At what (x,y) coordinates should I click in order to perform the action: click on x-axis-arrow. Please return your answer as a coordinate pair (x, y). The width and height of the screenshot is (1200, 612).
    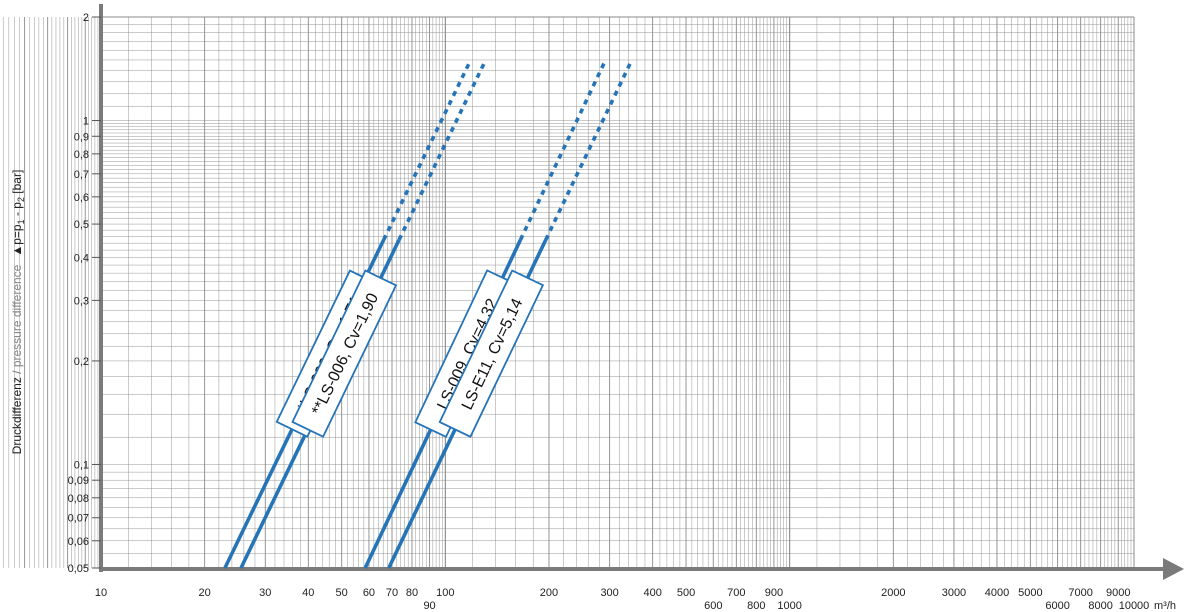
    Looking at the image, I should click on (1173, 569).